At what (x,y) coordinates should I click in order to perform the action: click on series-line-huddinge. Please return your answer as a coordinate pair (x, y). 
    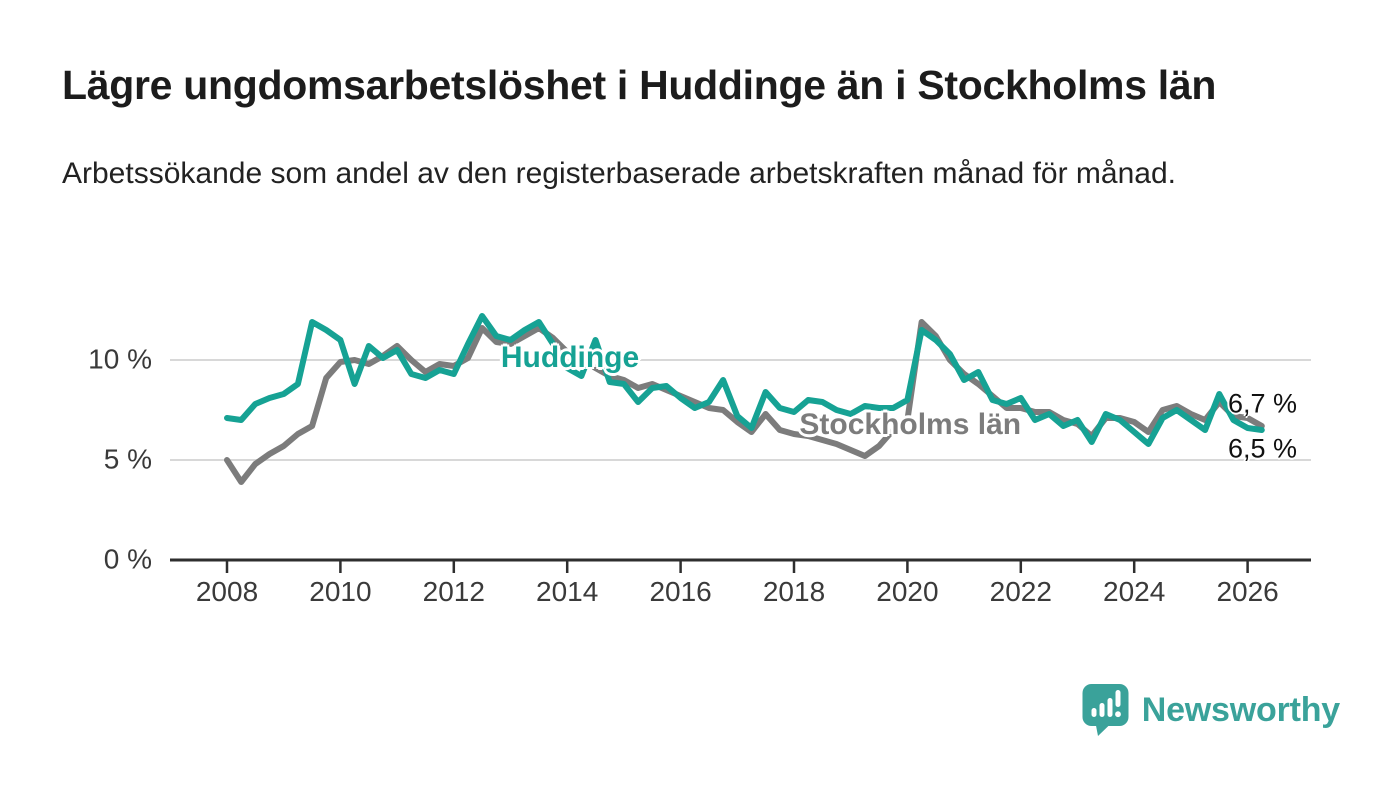
    Looking at the image, I should click on (744, 380).